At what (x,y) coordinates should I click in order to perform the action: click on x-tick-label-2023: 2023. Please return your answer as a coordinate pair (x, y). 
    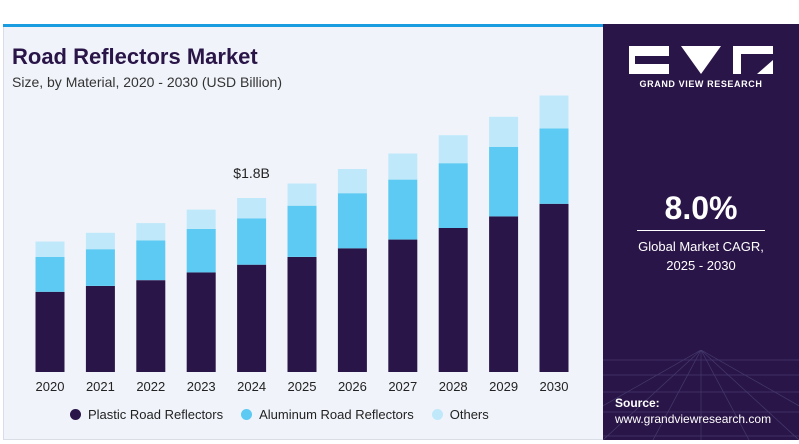
    Looking at the image, I should click on (201, 386).